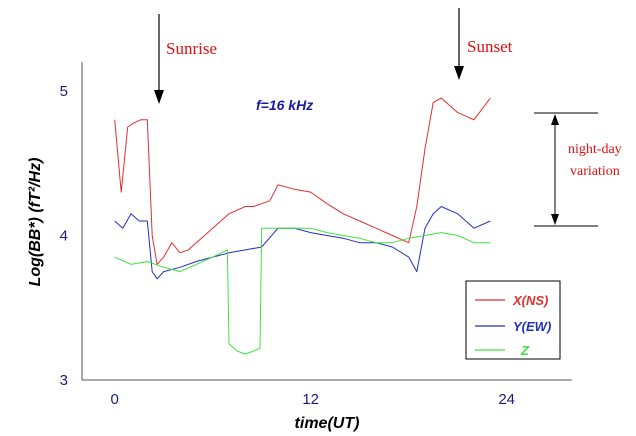 This screenshot has width=636, height=436. Describe the element at coordinates (530, 300) in the screenshot. I see `legend-label-xns: X(NS)` at that location.